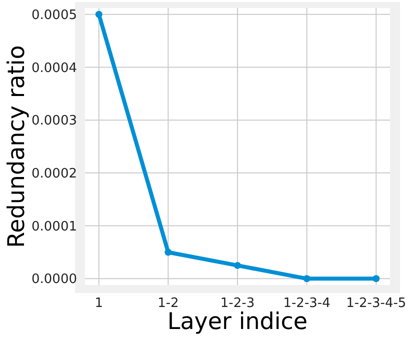  What do you see at coordinates (54, 226) in the screenshot?
I see `y-tick-label: 0.0001` at bounding box center [54, 226].